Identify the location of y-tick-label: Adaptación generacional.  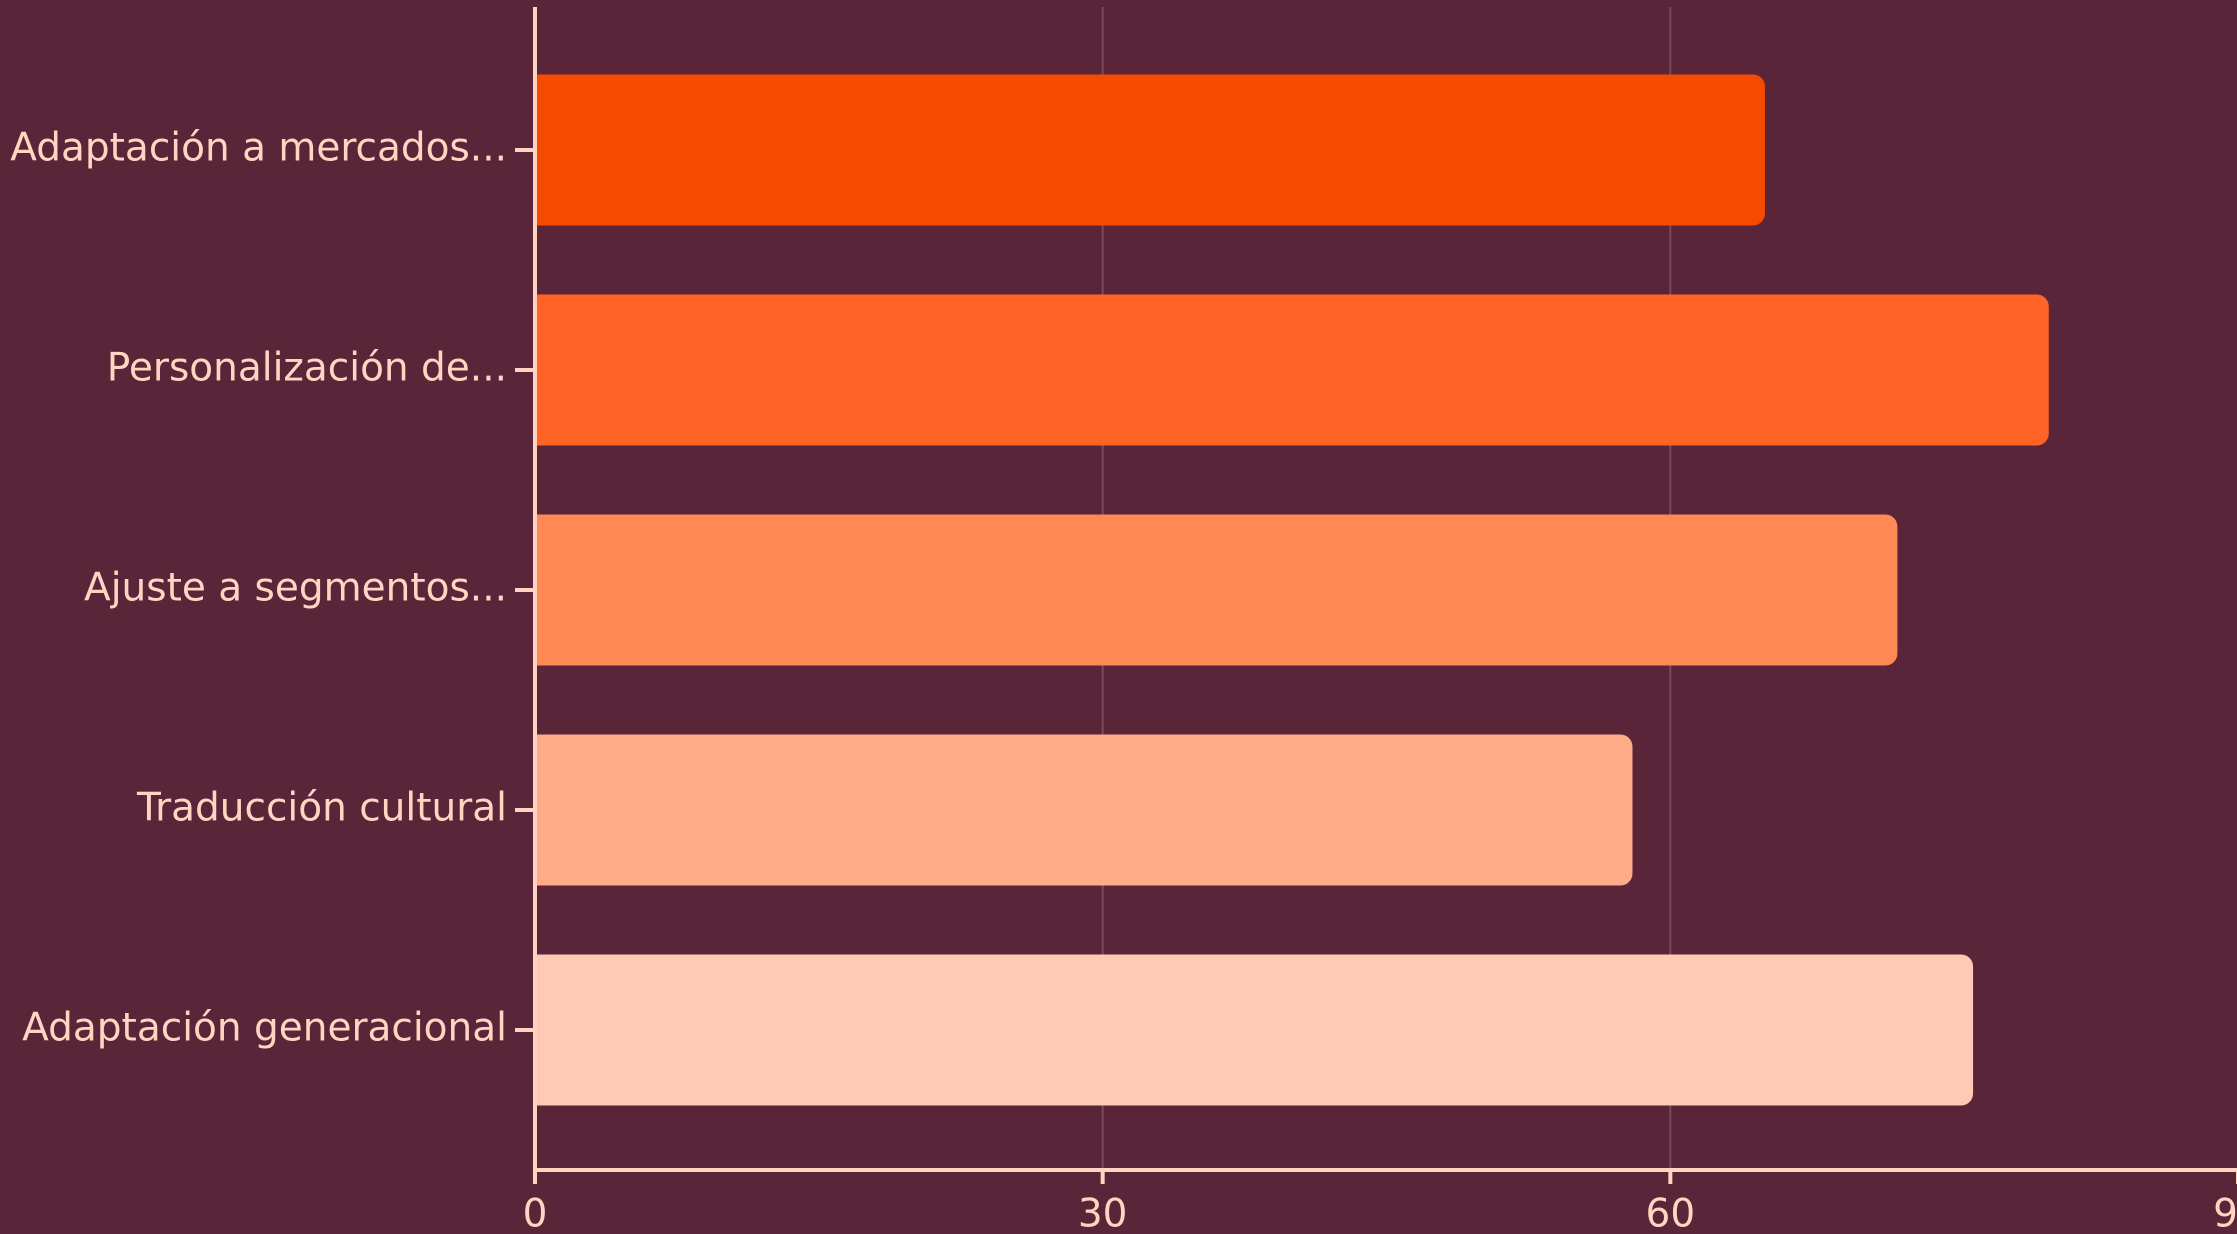
(264, 1028).